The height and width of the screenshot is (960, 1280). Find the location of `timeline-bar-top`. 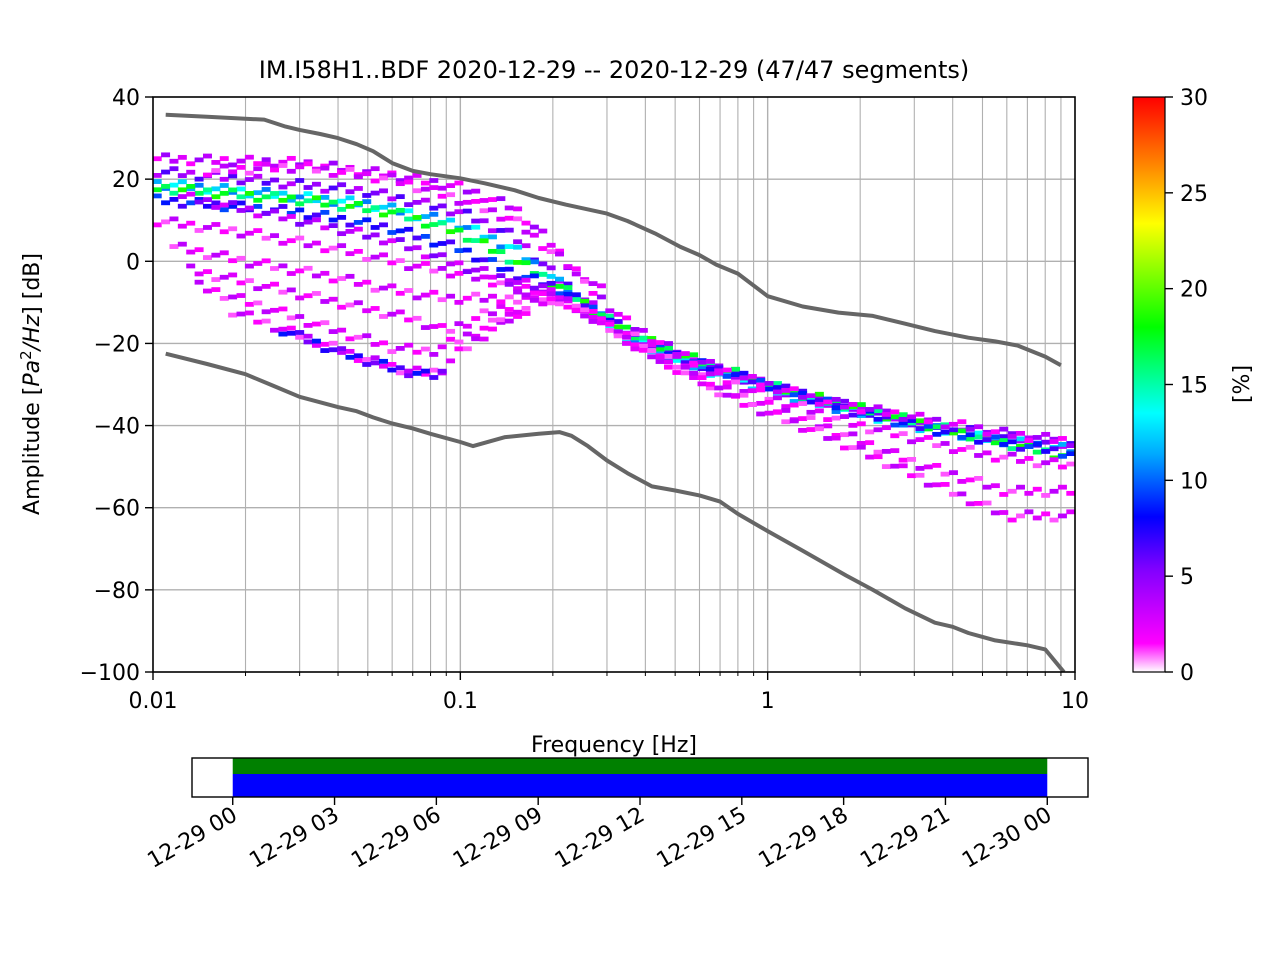

timeline-bar-top is located at coordinates (640, 766).